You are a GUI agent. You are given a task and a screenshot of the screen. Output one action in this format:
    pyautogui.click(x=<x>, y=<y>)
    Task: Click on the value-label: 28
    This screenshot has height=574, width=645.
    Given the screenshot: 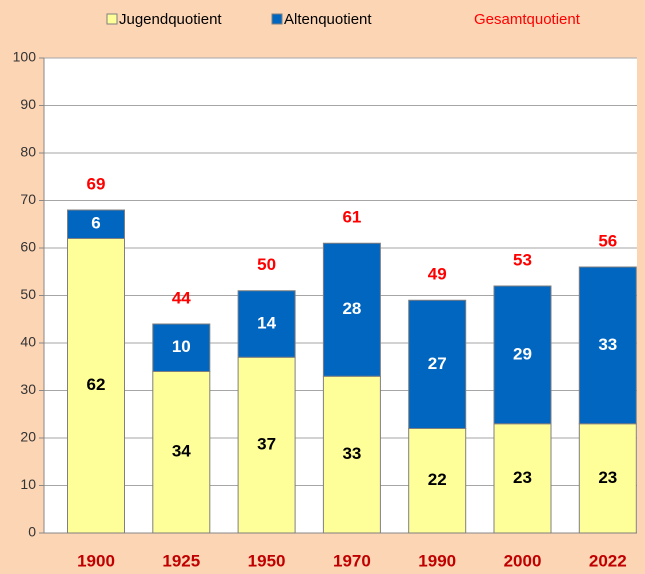 What is the action you would take?
    pyautogui.click(x=351, y=308)
    